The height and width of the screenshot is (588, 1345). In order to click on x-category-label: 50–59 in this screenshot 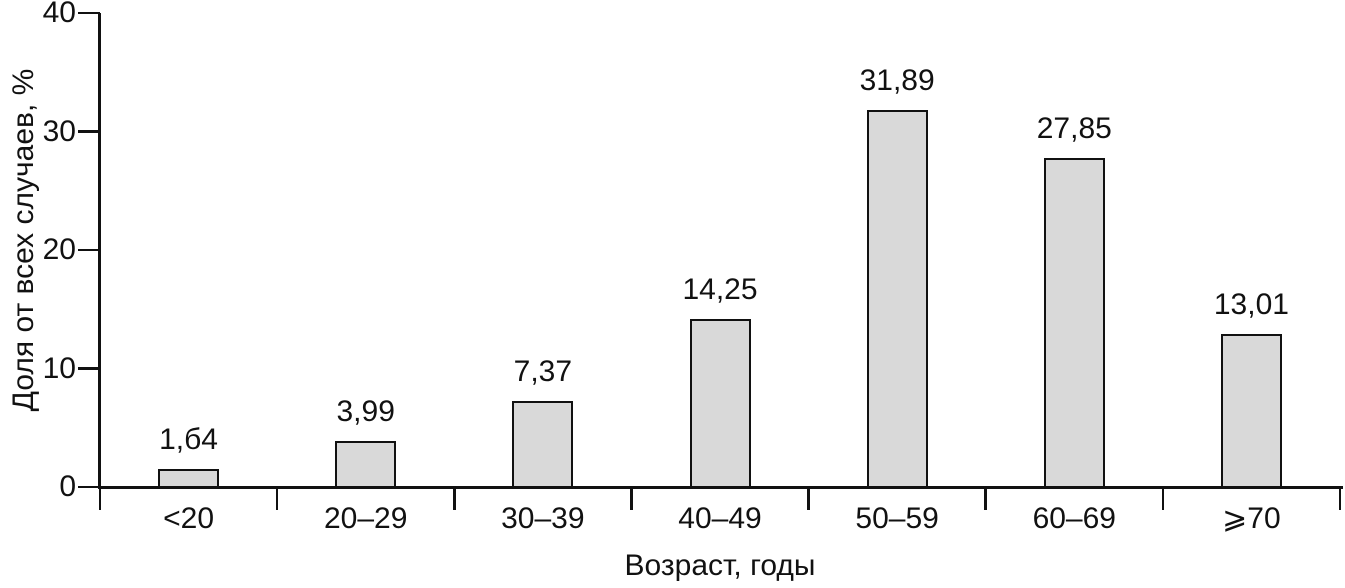, I will do `click(897, 518)`.